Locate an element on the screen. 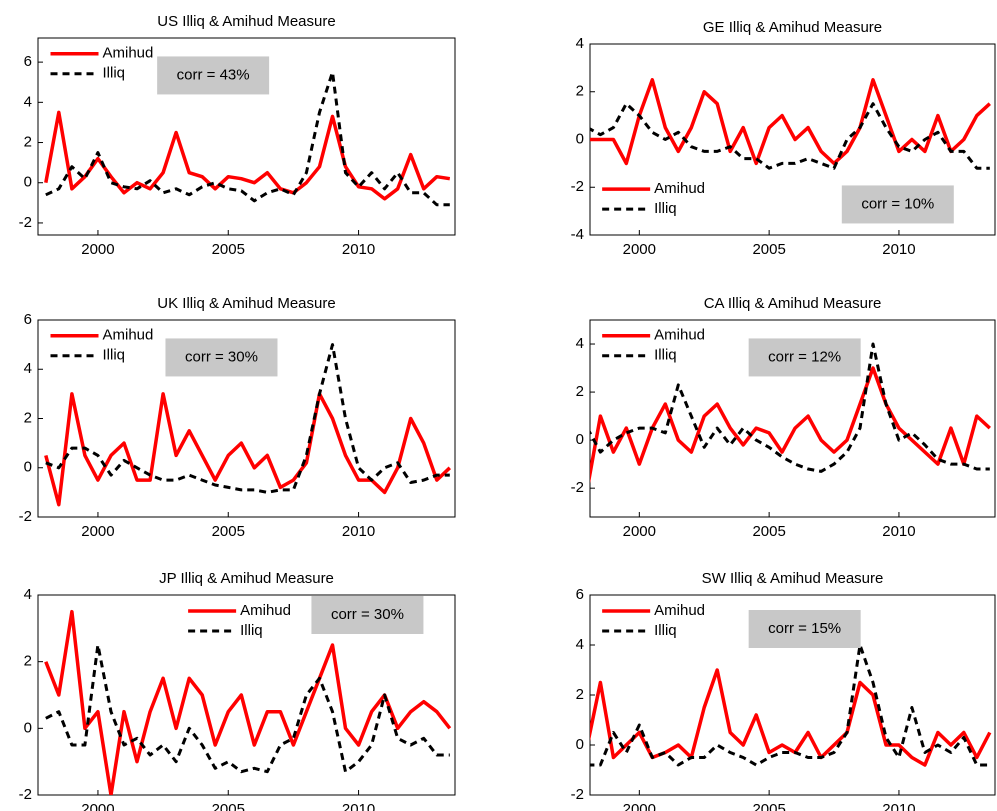 This screenshot has height=811, width=997. chart-title: CA Illiq & Amihud Measure is located at coordinates (793, 303).